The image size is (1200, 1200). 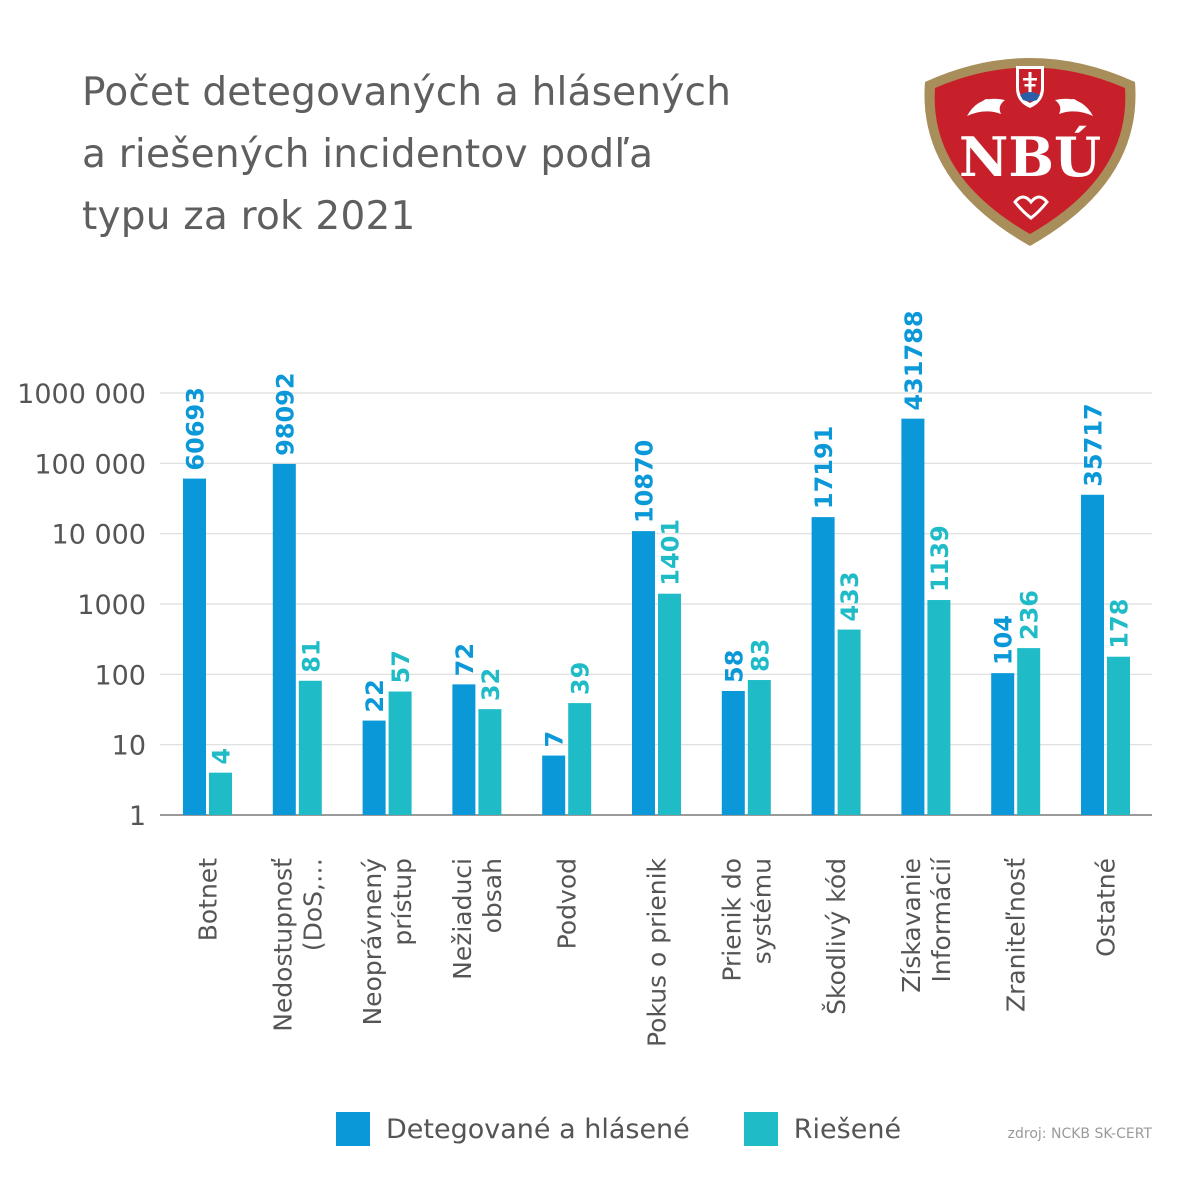 What do you see at coordinates (111, 605) in the screenshot?
I see `y-tick-label: 1000` at bounding box center [111, 605].